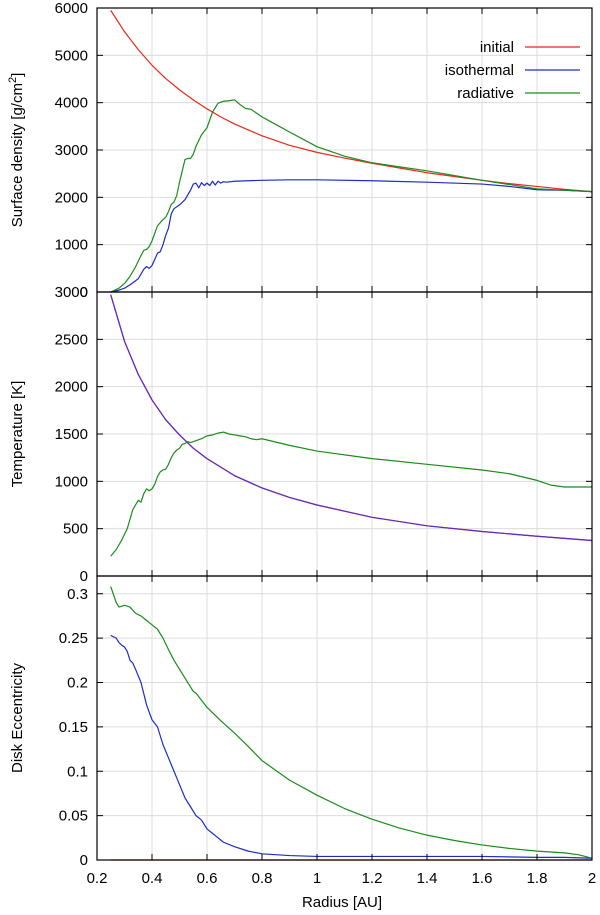 The image size is (600, 915). What do you see at coordinates (592, 878) in the screenshot?
I see `x-tick-label: 2` at bounding box center [592, 878].